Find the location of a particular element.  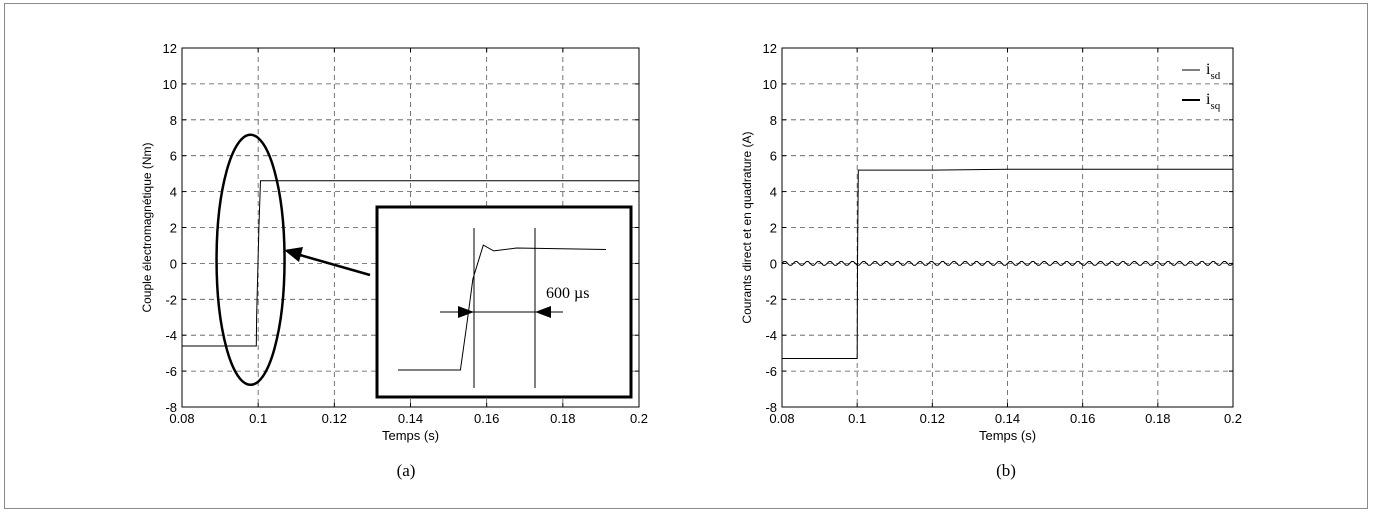

chart-a-x-tick-label-5: 0.18 is located at coordinates (562, 418).